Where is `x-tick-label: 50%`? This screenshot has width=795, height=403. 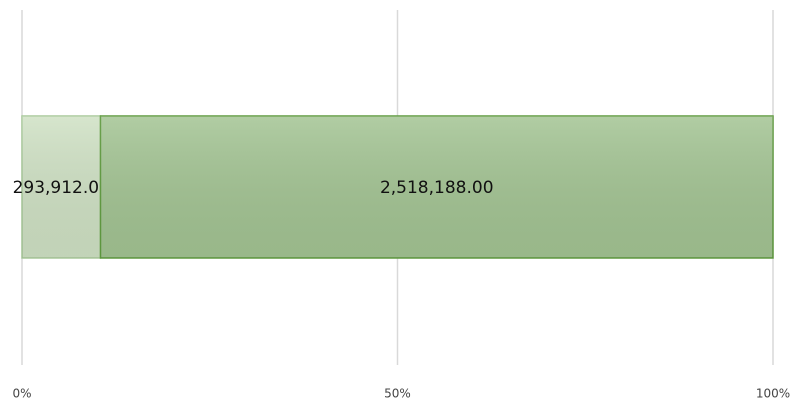 x-tick-label: 50% is located at coordinates (397, 394).